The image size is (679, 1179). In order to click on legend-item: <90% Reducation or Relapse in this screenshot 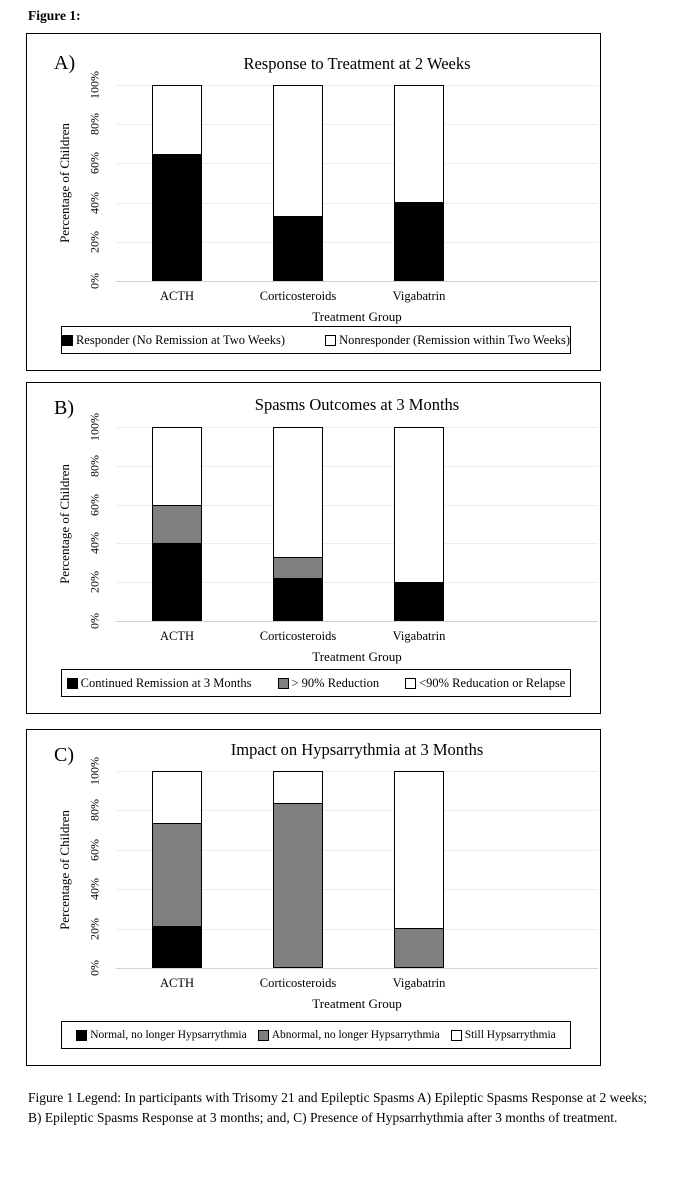, I will do `click(485, 683)`.